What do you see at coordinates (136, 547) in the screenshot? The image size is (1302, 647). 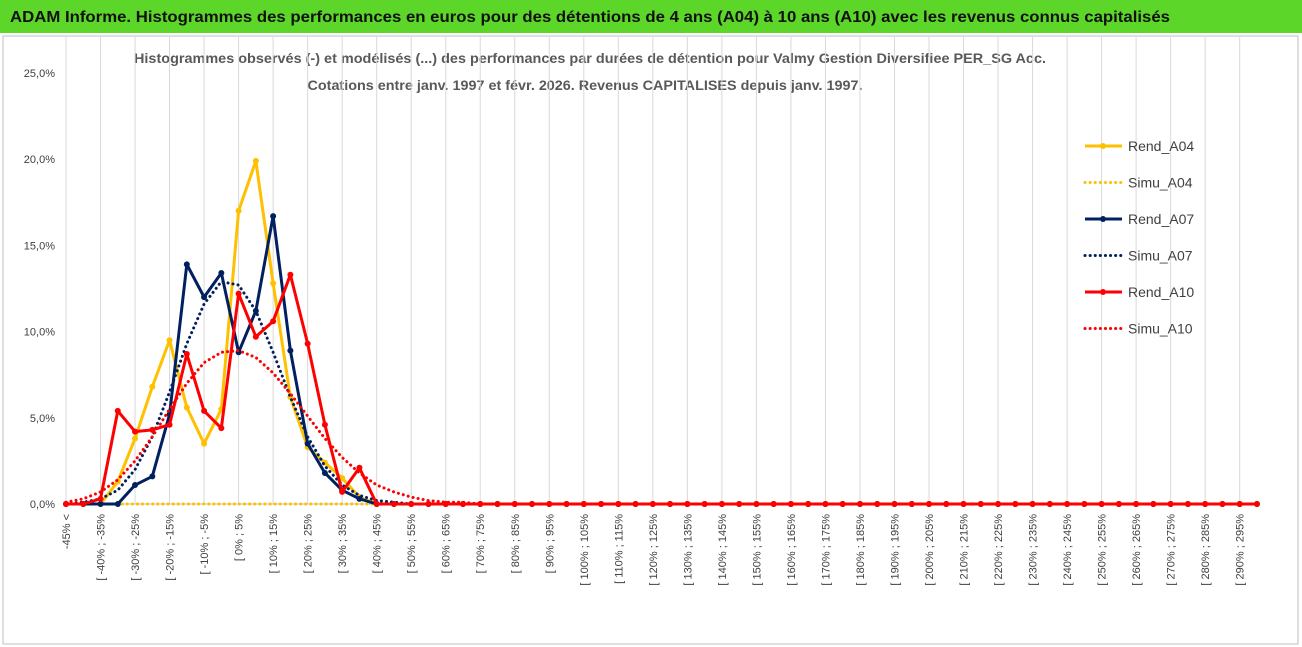 I see `x-tick-label: [ -30% ; -25%` at bounding box center [136, 547].